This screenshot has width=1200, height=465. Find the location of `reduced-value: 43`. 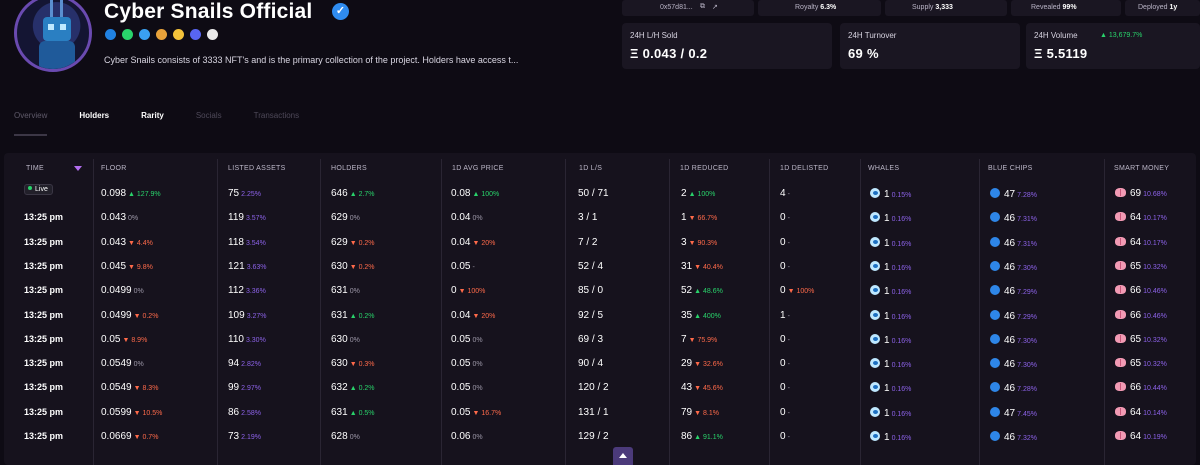

reduced-value: 43 is located at coordinates (687, 388).